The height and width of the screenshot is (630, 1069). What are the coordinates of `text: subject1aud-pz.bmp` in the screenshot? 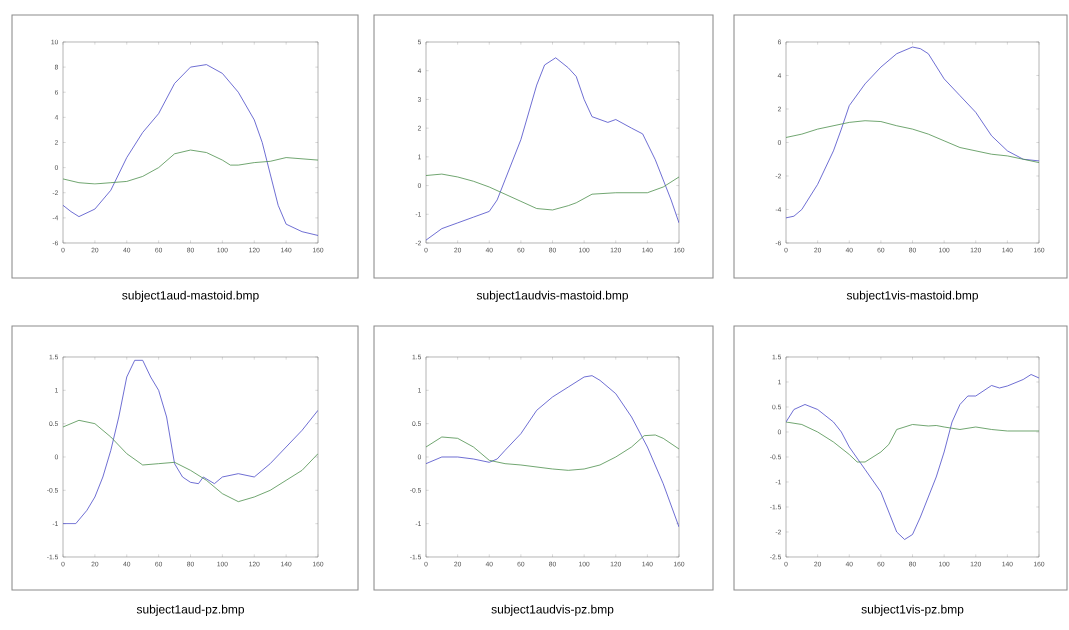 It's located at (190, 610).